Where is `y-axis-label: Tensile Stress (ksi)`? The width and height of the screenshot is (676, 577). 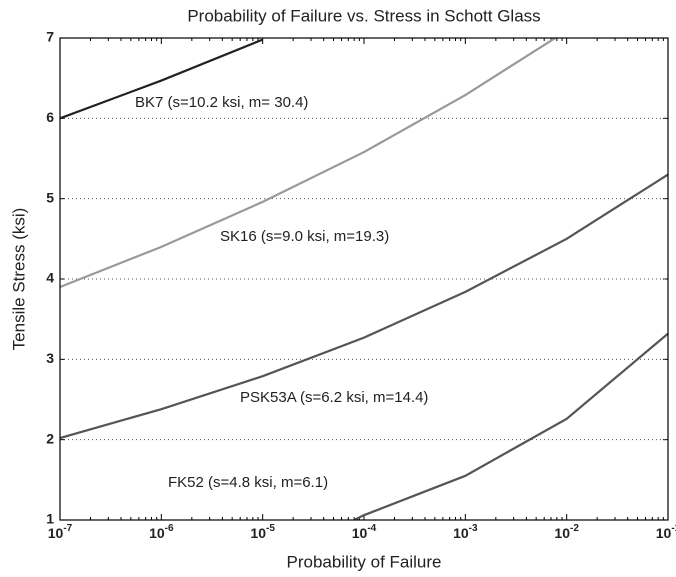 y-axis-label: Tensile Stress (ksi) is located at coordinates (18, 279).